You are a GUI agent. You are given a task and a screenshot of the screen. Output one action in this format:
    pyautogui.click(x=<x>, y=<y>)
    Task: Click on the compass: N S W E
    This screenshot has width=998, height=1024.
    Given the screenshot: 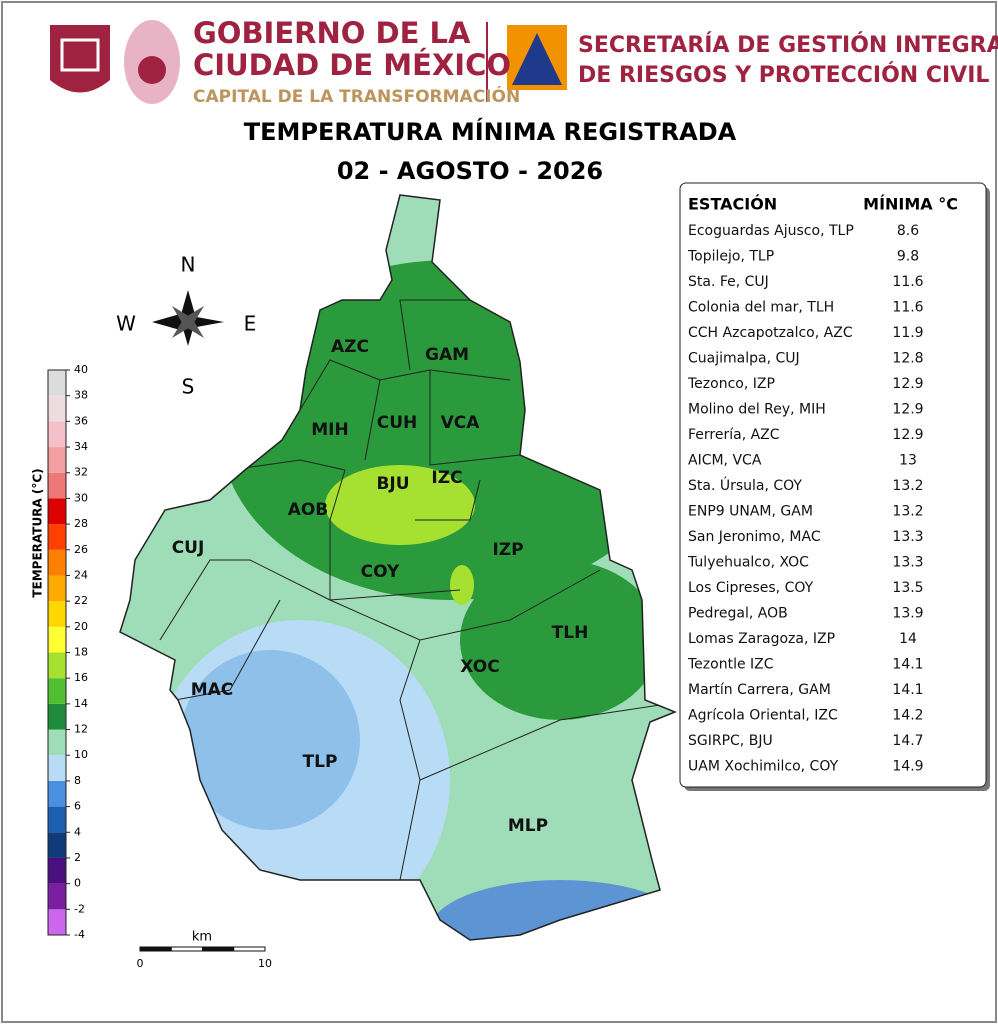 What is the action you would take?
    pyautogui.click(x=186, y=326)
    